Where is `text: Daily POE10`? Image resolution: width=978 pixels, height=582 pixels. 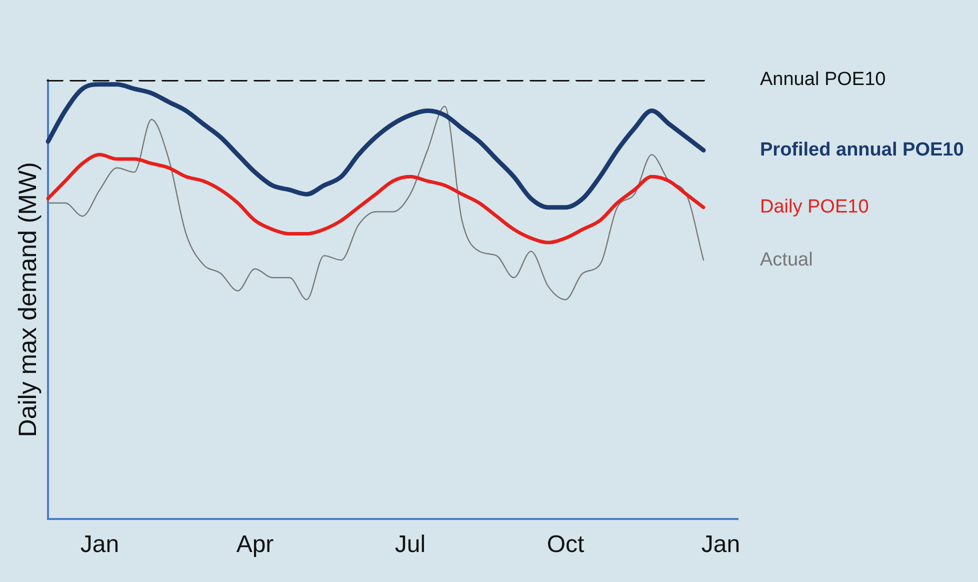 text: Daily POE10 is located at coordinates (814, 207).